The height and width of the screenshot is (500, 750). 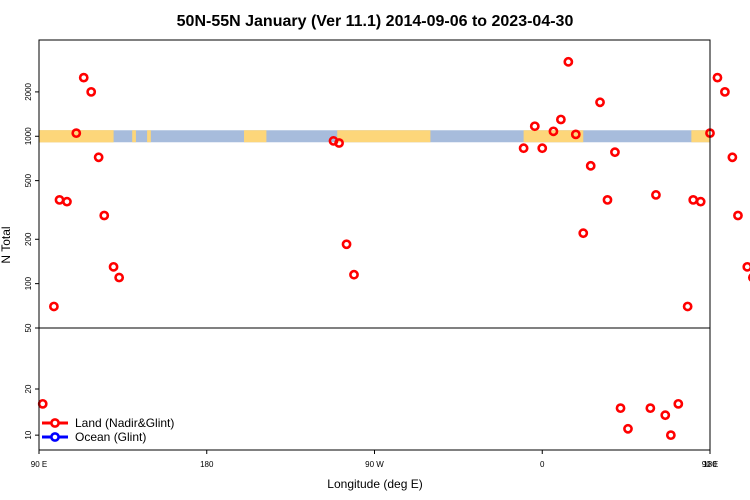 I want to click on y-tick-label: 10, so click(x=28, y=434).